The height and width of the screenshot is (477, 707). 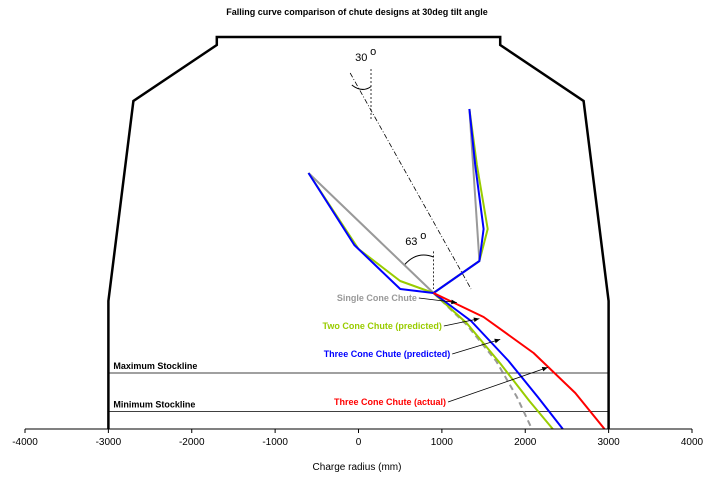 I want to click on x-tick-label-6: 2000, so click(x=525, y=442).